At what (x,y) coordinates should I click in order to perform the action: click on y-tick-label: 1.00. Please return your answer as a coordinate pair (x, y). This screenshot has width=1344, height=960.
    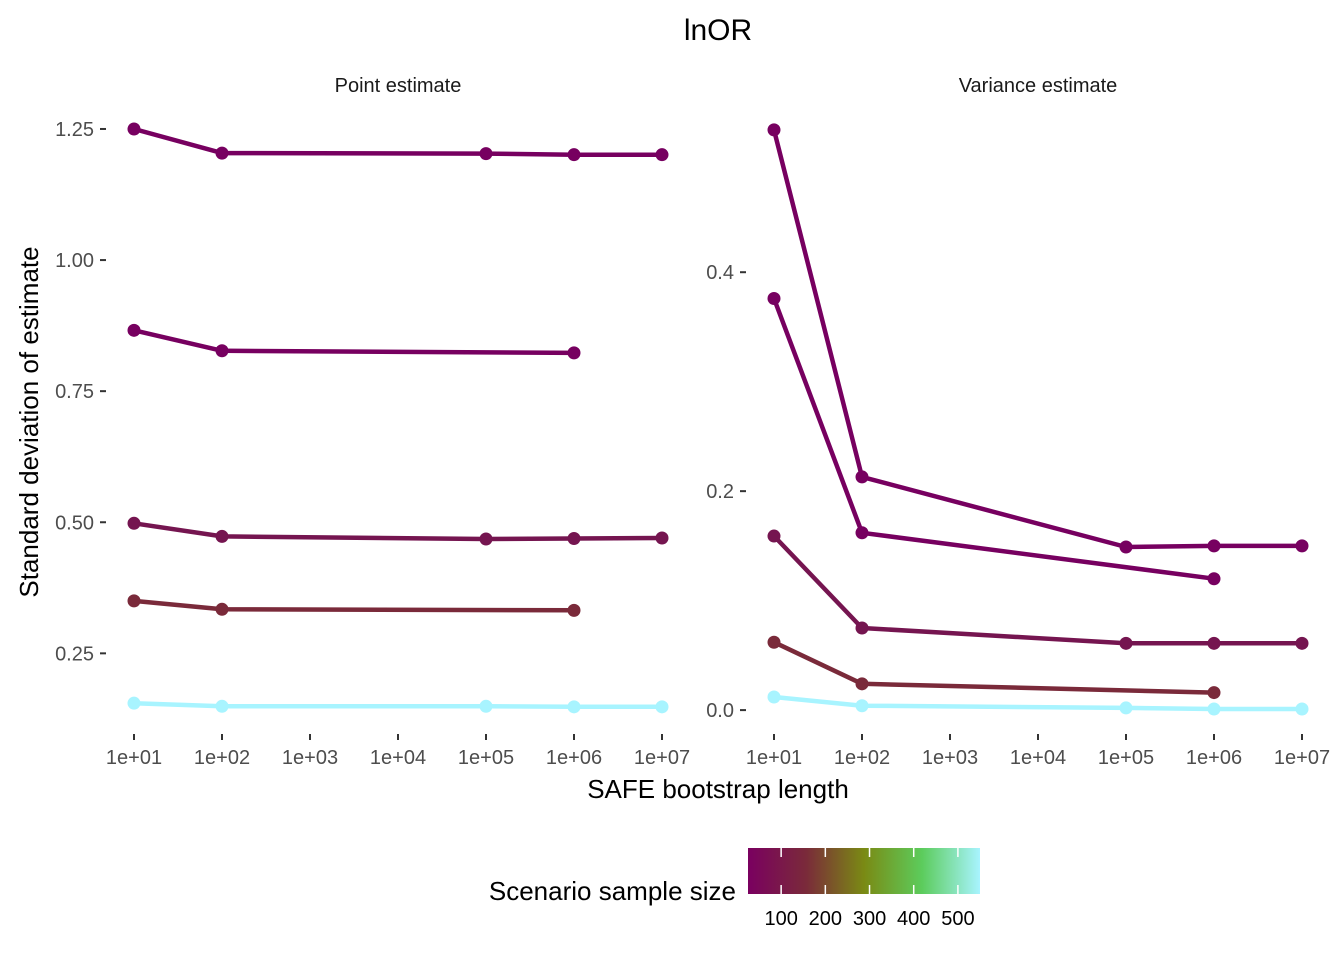
    Looking at the image, I should click on (74, 261).